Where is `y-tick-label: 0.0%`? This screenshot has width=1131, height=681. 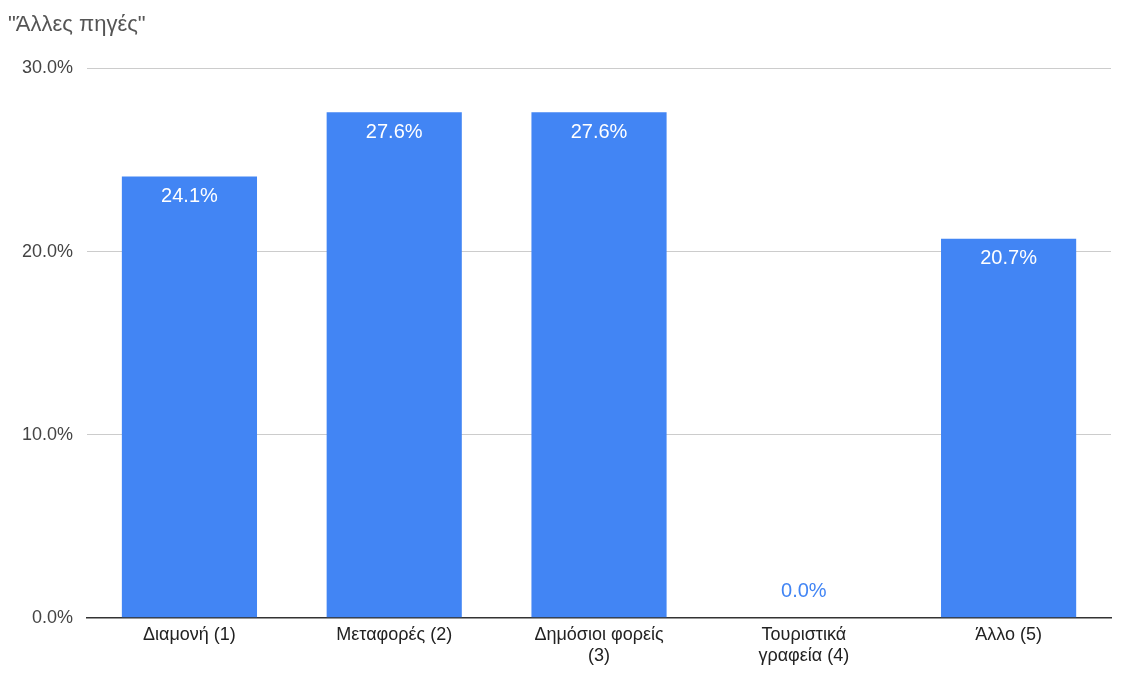
y-tick-label: 0.0% is located at coordinates (53, 616).